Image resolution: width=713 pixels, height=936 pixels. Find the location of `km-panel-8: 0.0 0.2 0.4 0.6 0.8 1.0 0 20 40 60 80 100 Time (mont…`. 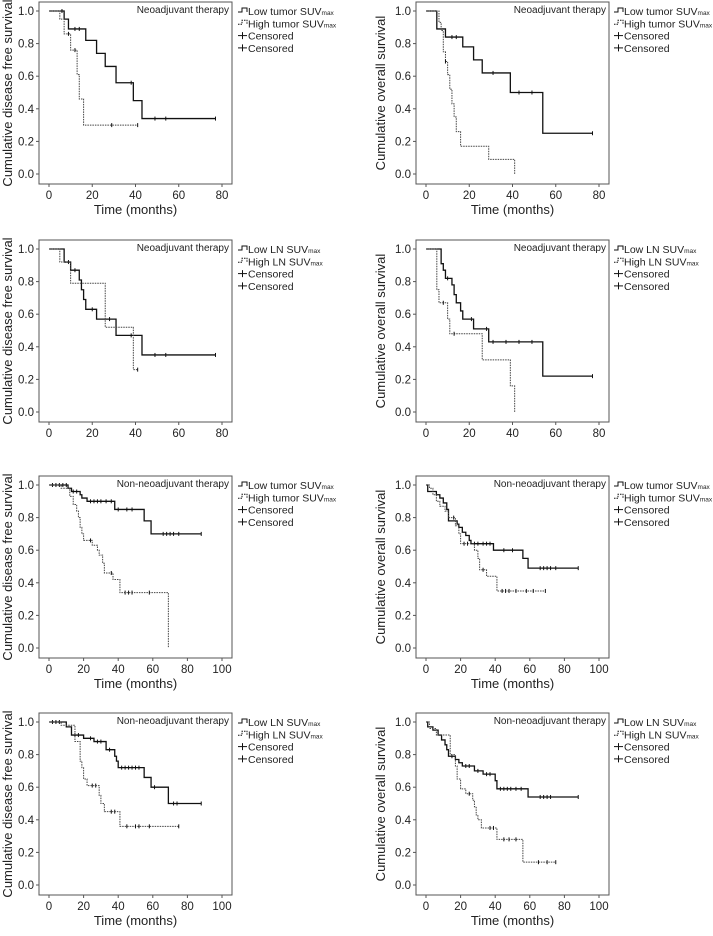

km-panel-8: 0.0 0.2 0.4 0.6 0.8 1.0 0 20 40 60 80 100 Time (mont… is located at coordinates (536, 820).